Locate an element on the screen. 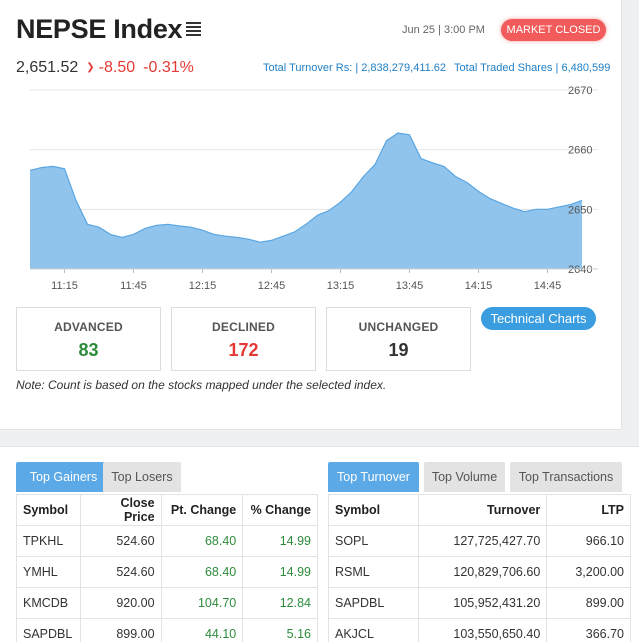  x-tick-label: 14:45 is located at coordinates (548, 286).